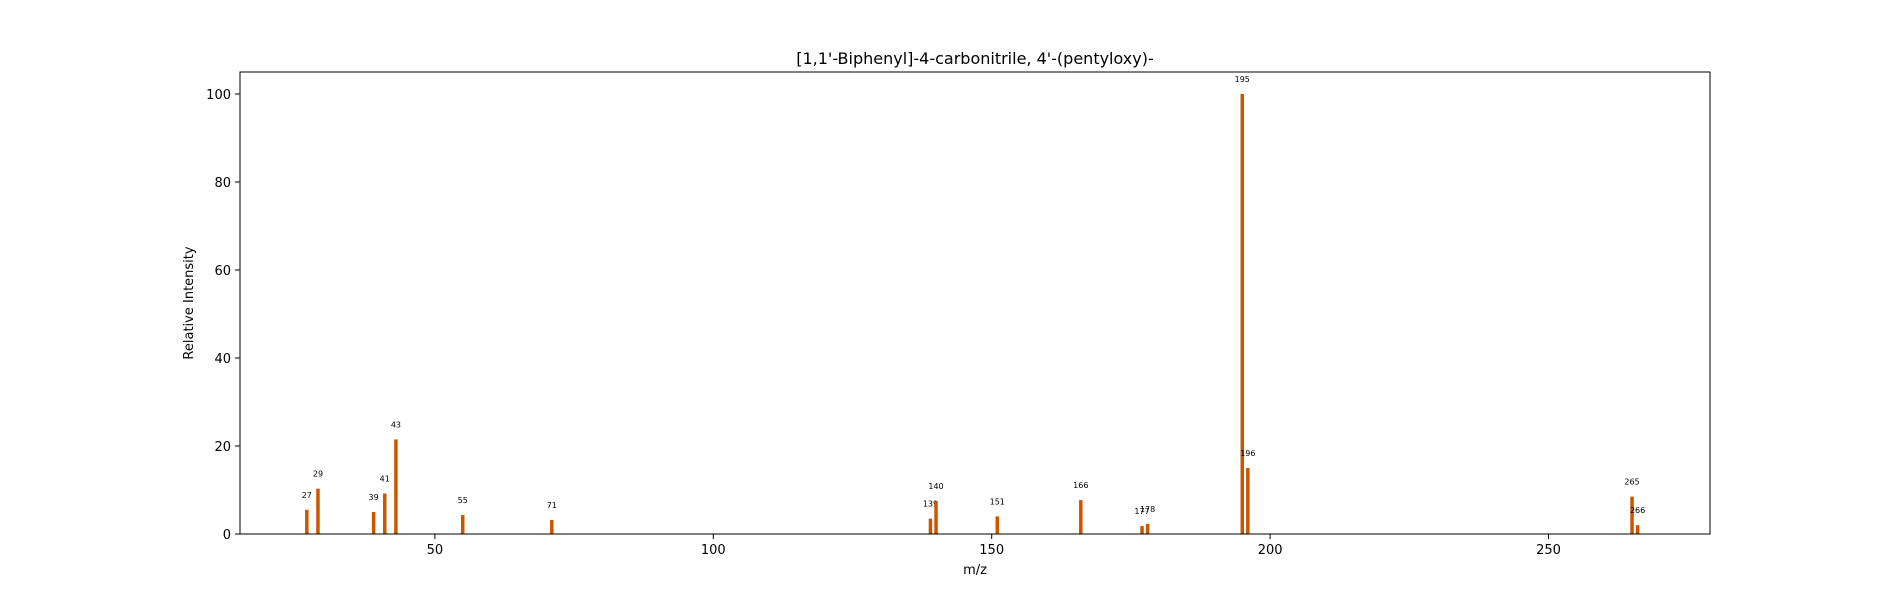 Image resolution: width=1900 pixels, height=600 pixels. I want to click on y-tick-label: 20, so click(222, 447).